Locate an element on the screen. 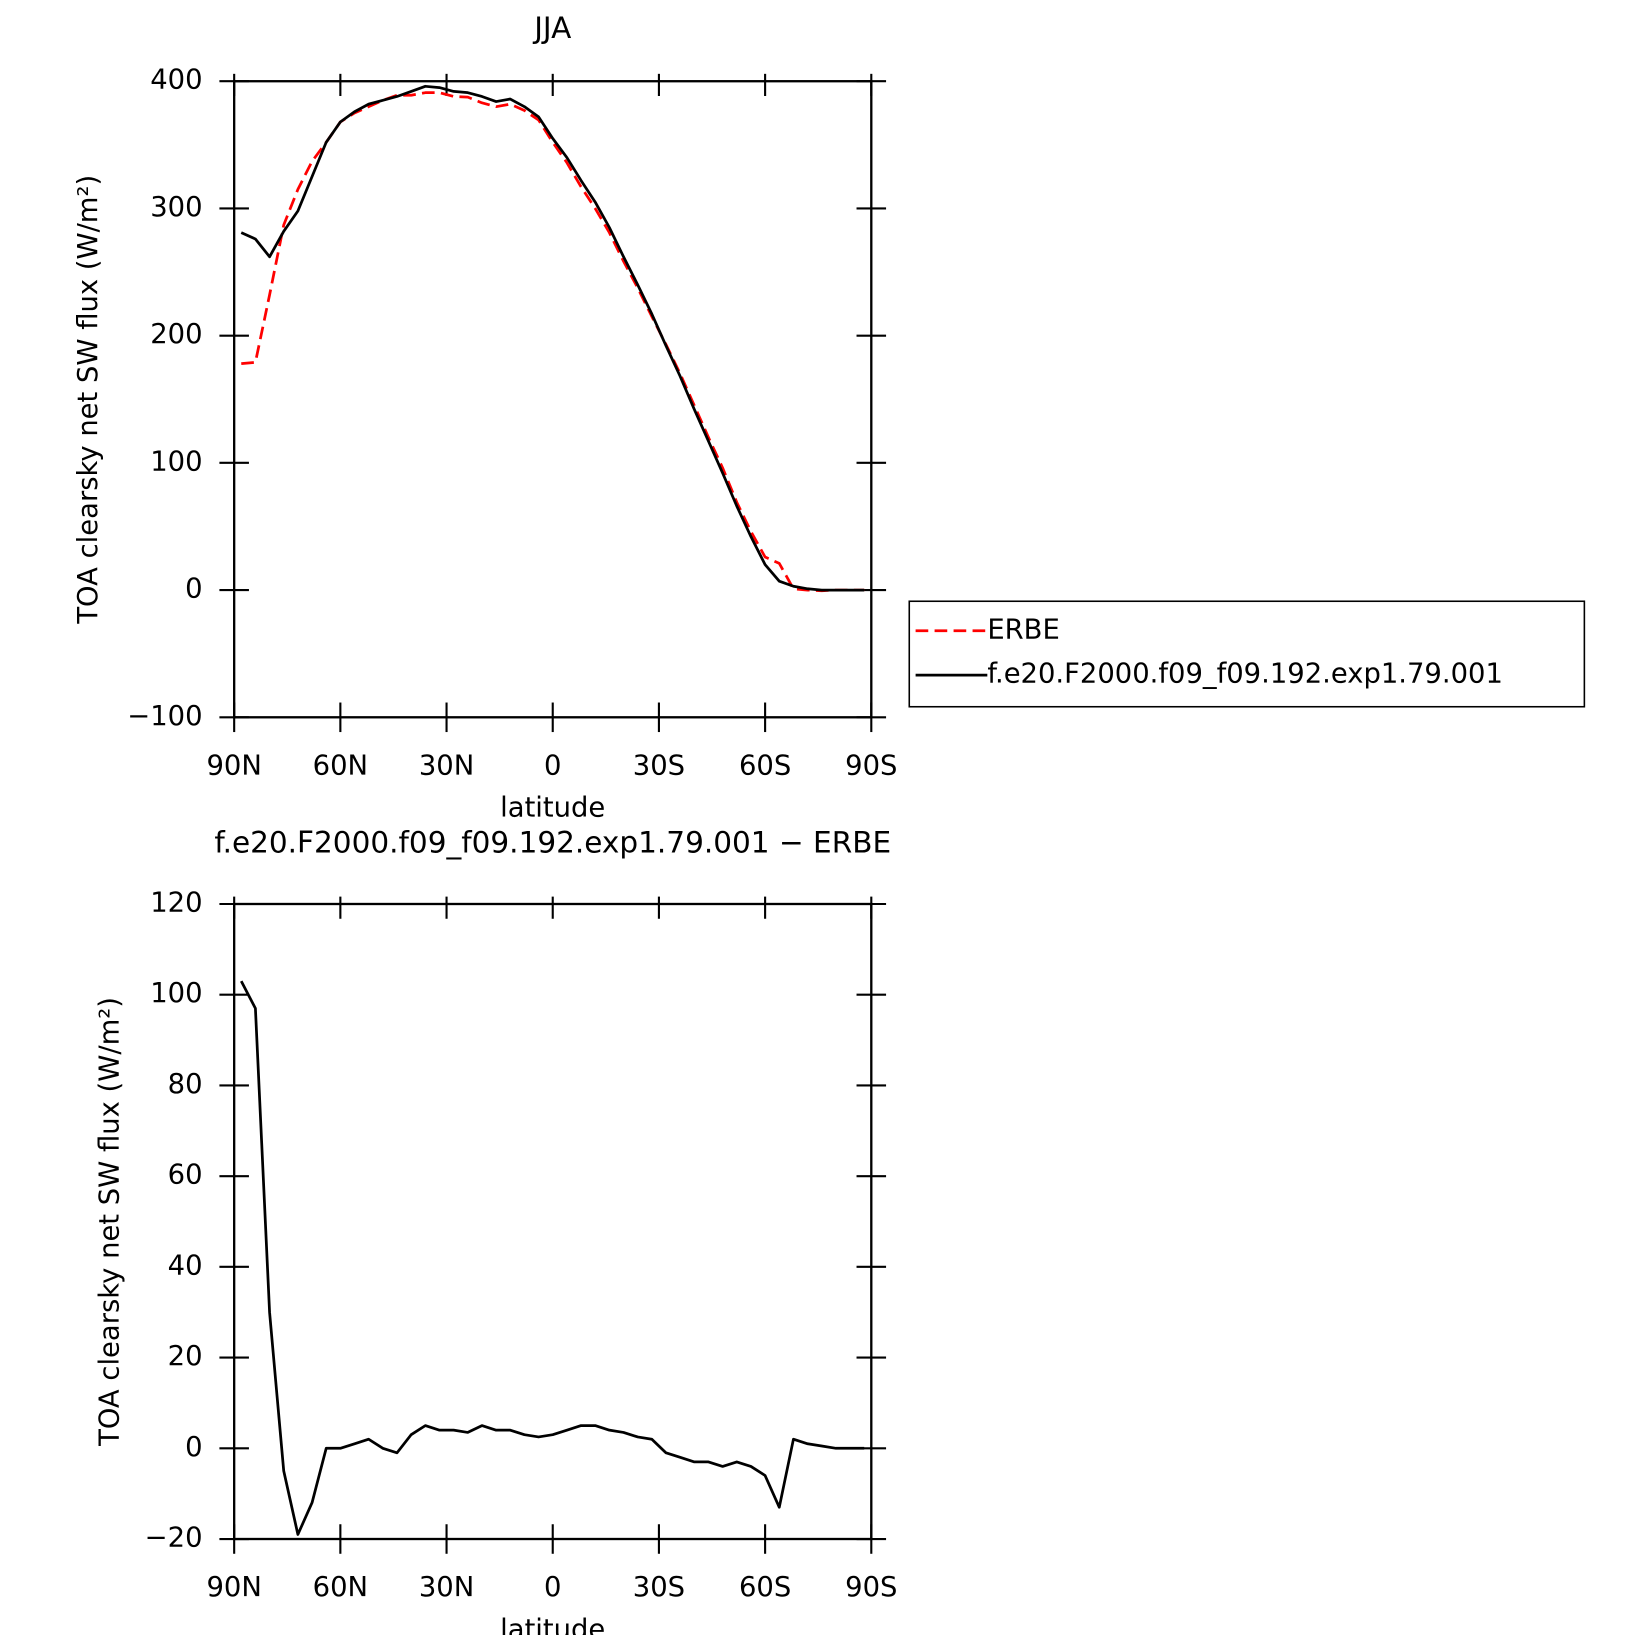 This screenshot has width=1635, height=1635. y-tick-label: 300 is located at coordinates (176, 207).